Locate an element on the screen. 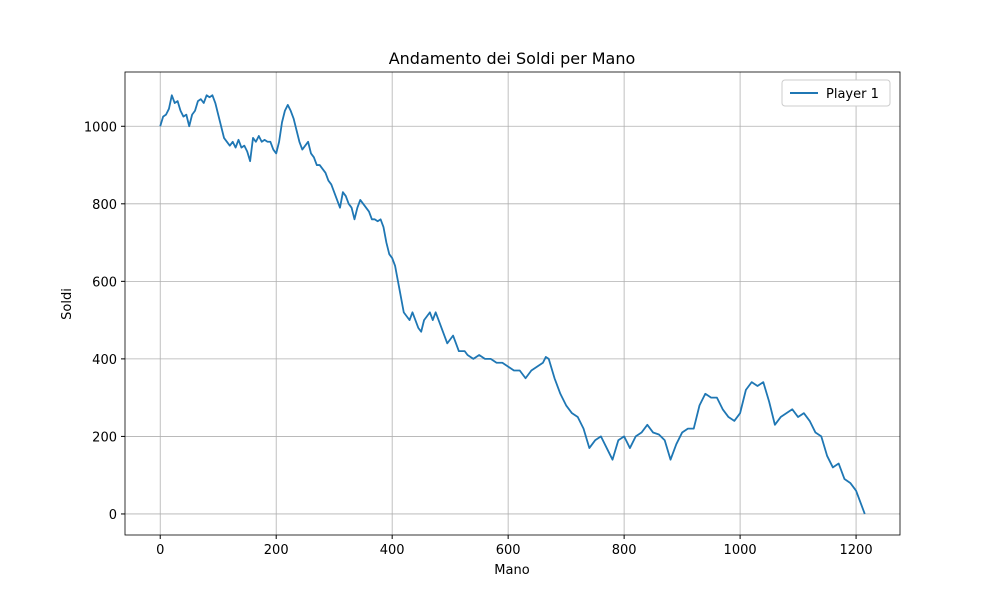 The height and width of the screenshot is (604, 1000). legend-box is located at coordinates (836, 93).